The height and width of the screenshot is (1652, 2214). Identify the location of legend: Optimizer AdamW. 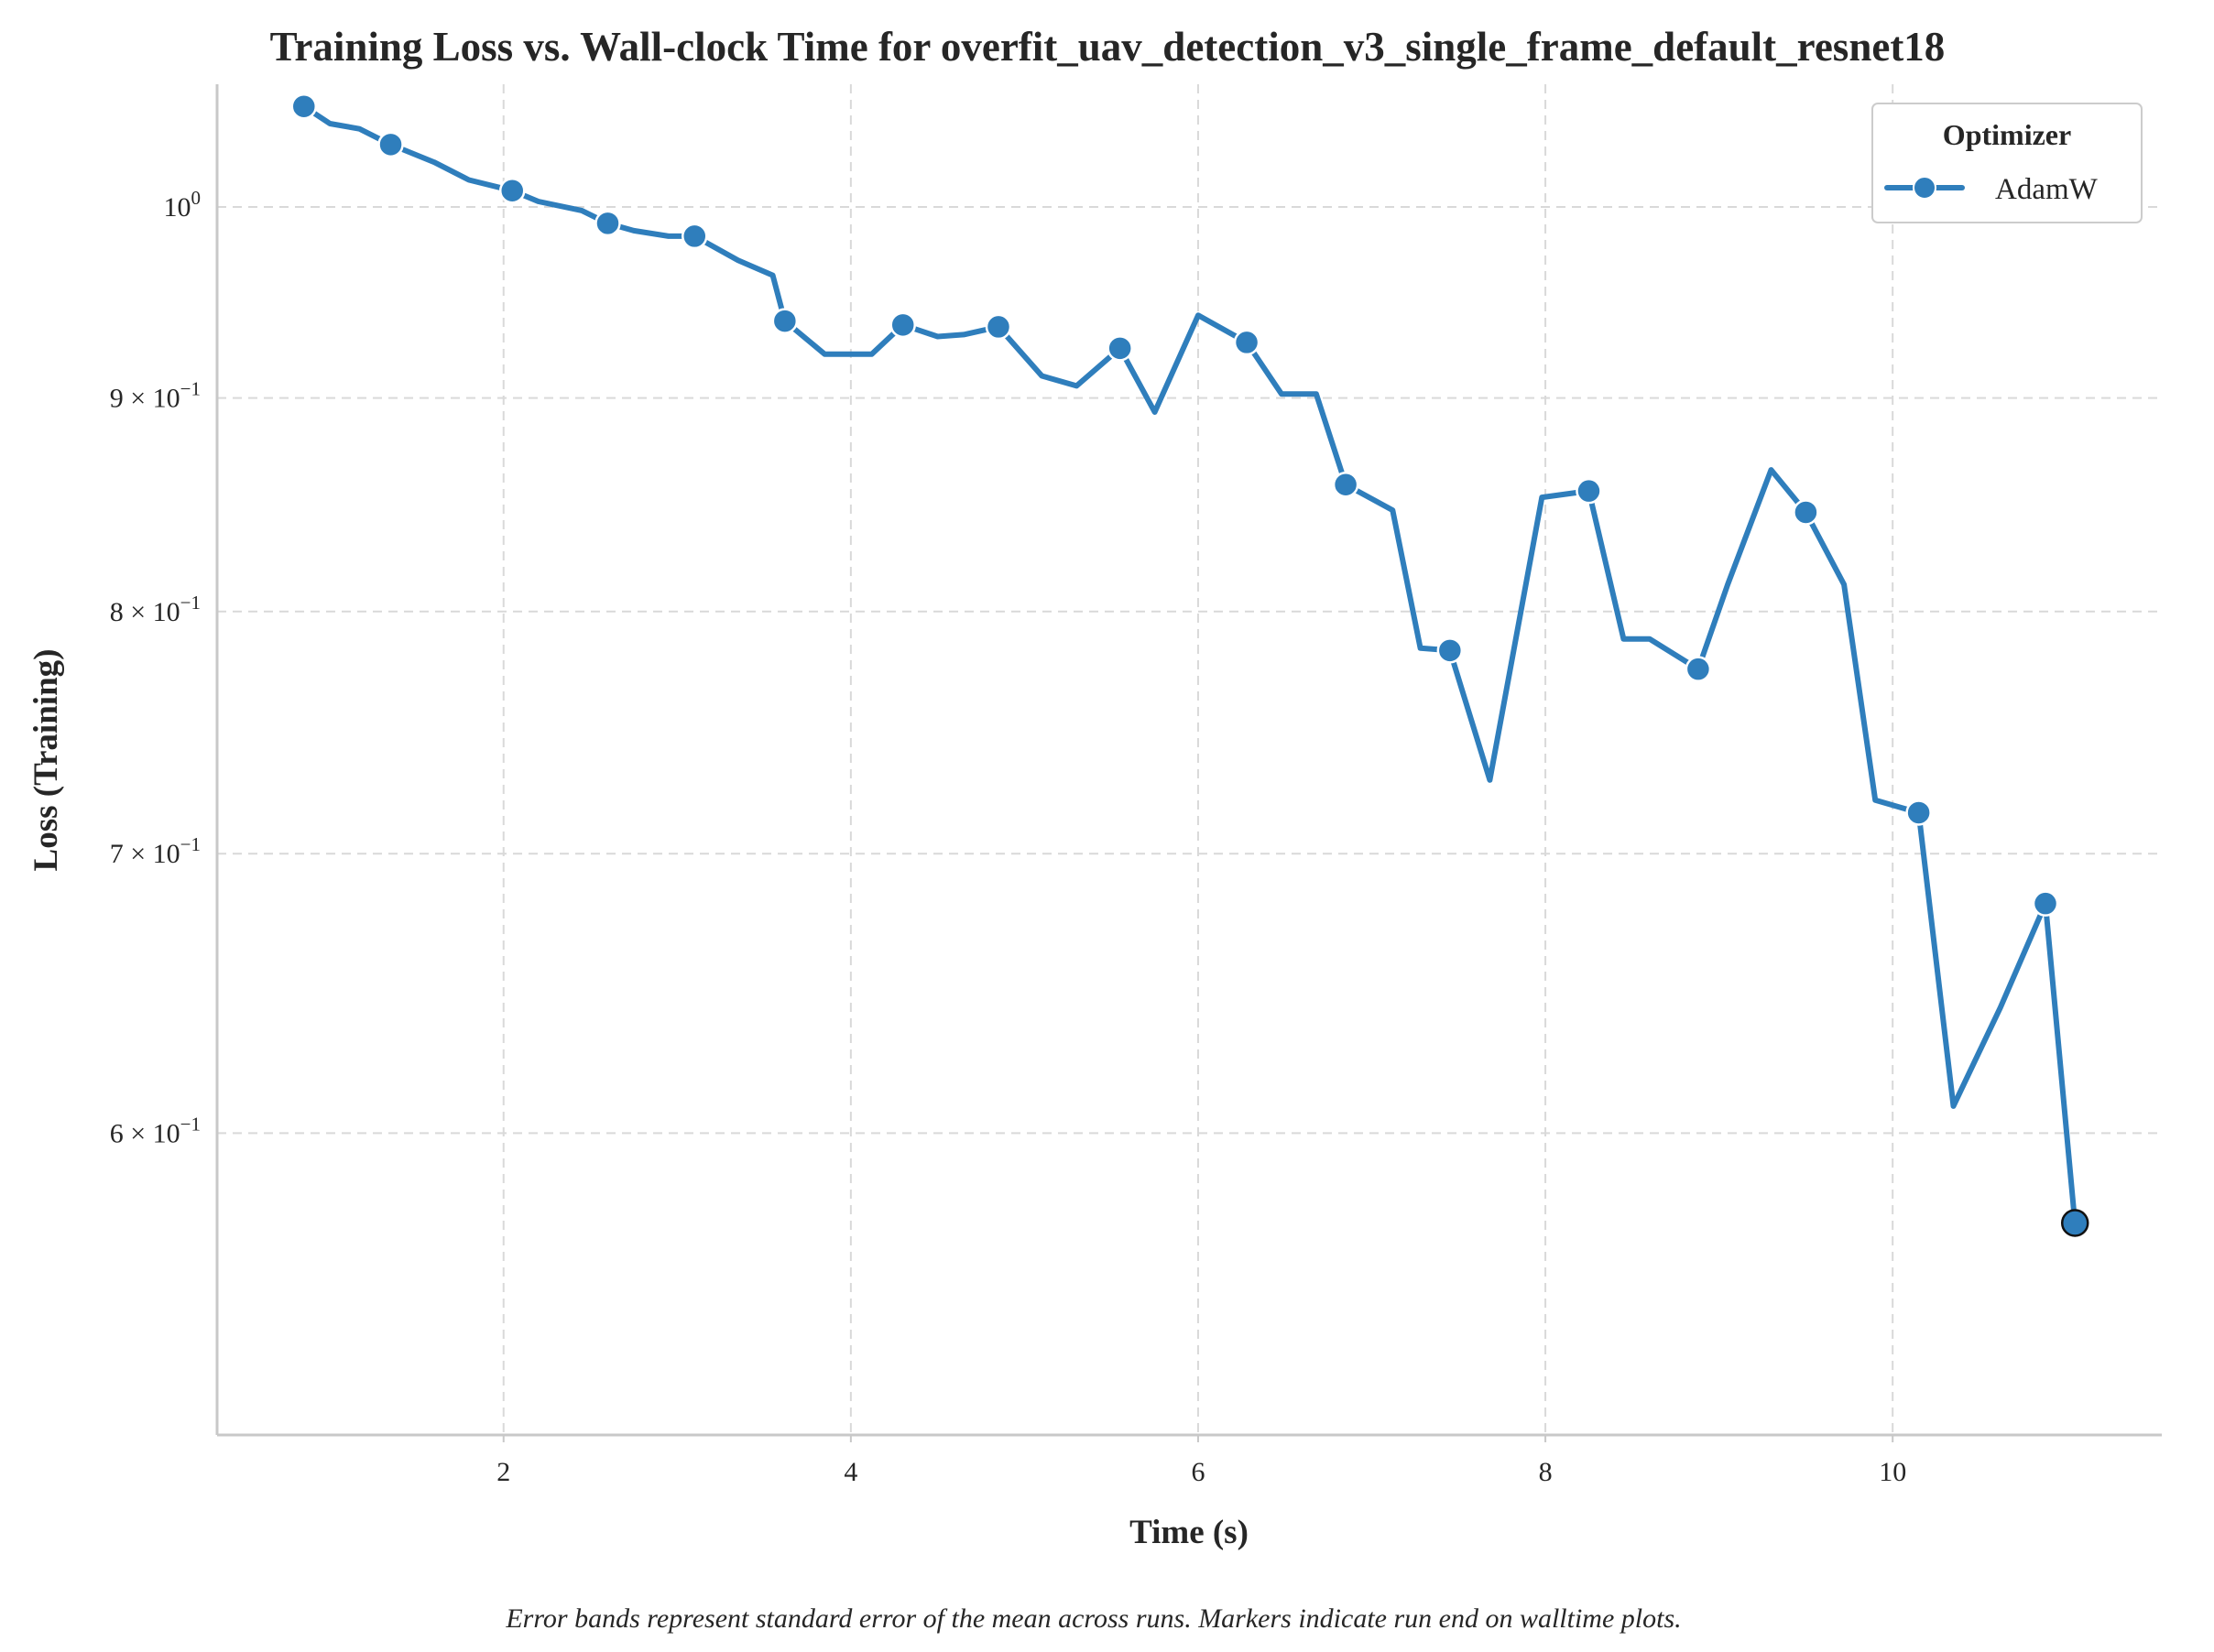
(2007, 163).